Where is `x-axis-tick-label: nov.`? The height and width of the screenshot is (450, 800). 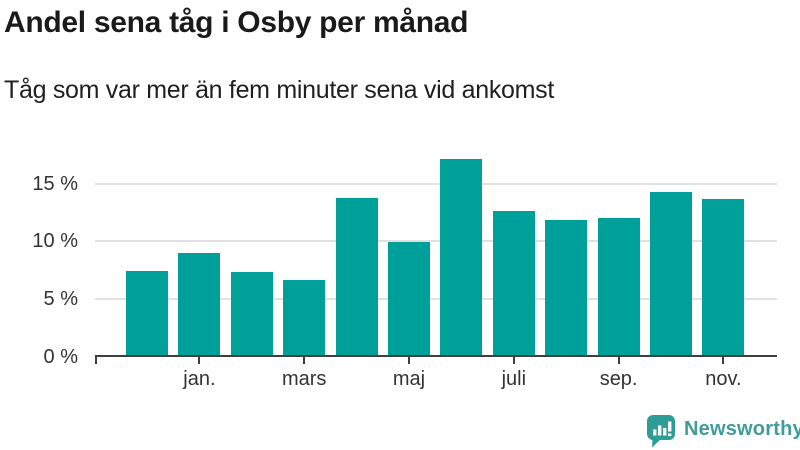
x-axis-tick-label: nov. is located at coordinates (723, 379).